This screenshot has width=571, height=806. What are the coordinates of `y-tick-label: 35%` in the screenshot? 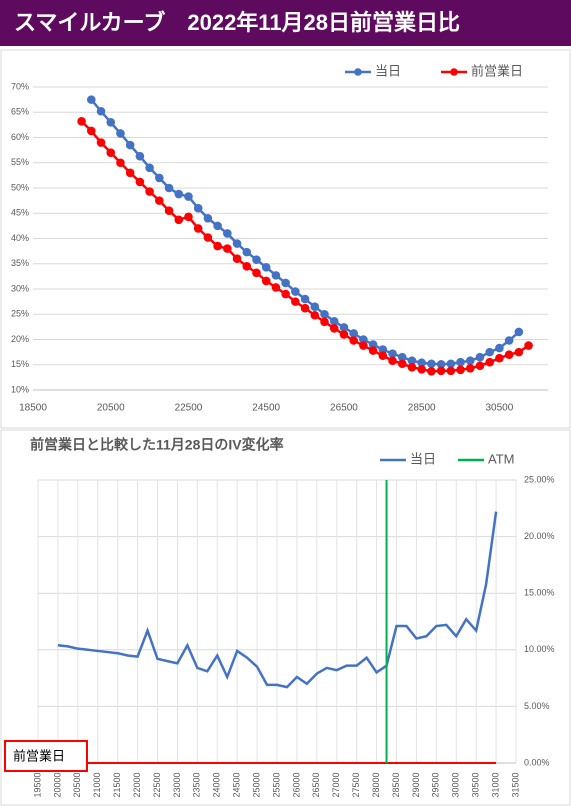 It's located at (20, 263).